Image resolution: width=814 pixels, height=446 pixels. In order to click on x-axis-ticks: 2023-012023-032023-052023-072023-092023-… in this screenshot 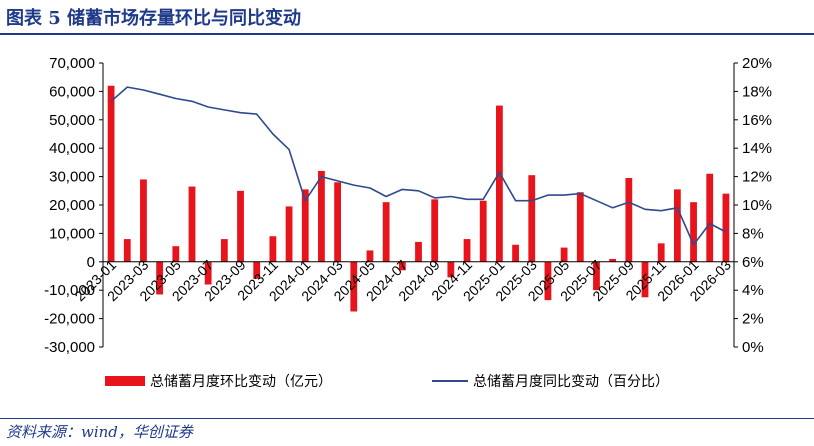, I will do `click(403, 280)`.